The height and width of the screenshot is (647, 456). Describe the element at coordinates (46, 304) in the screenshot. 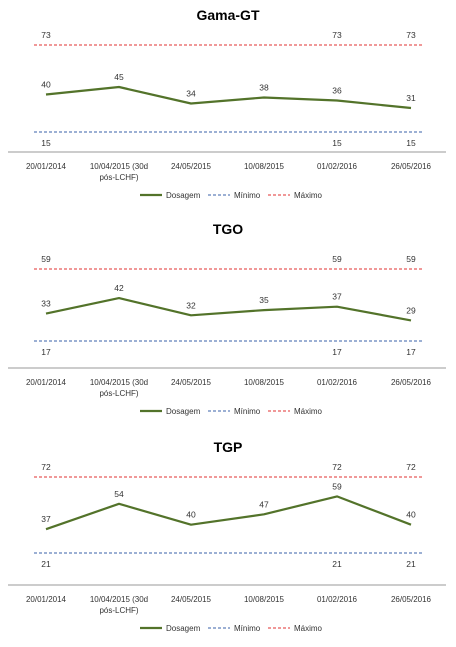

I see `dosagem-value-label: 33` at that location.